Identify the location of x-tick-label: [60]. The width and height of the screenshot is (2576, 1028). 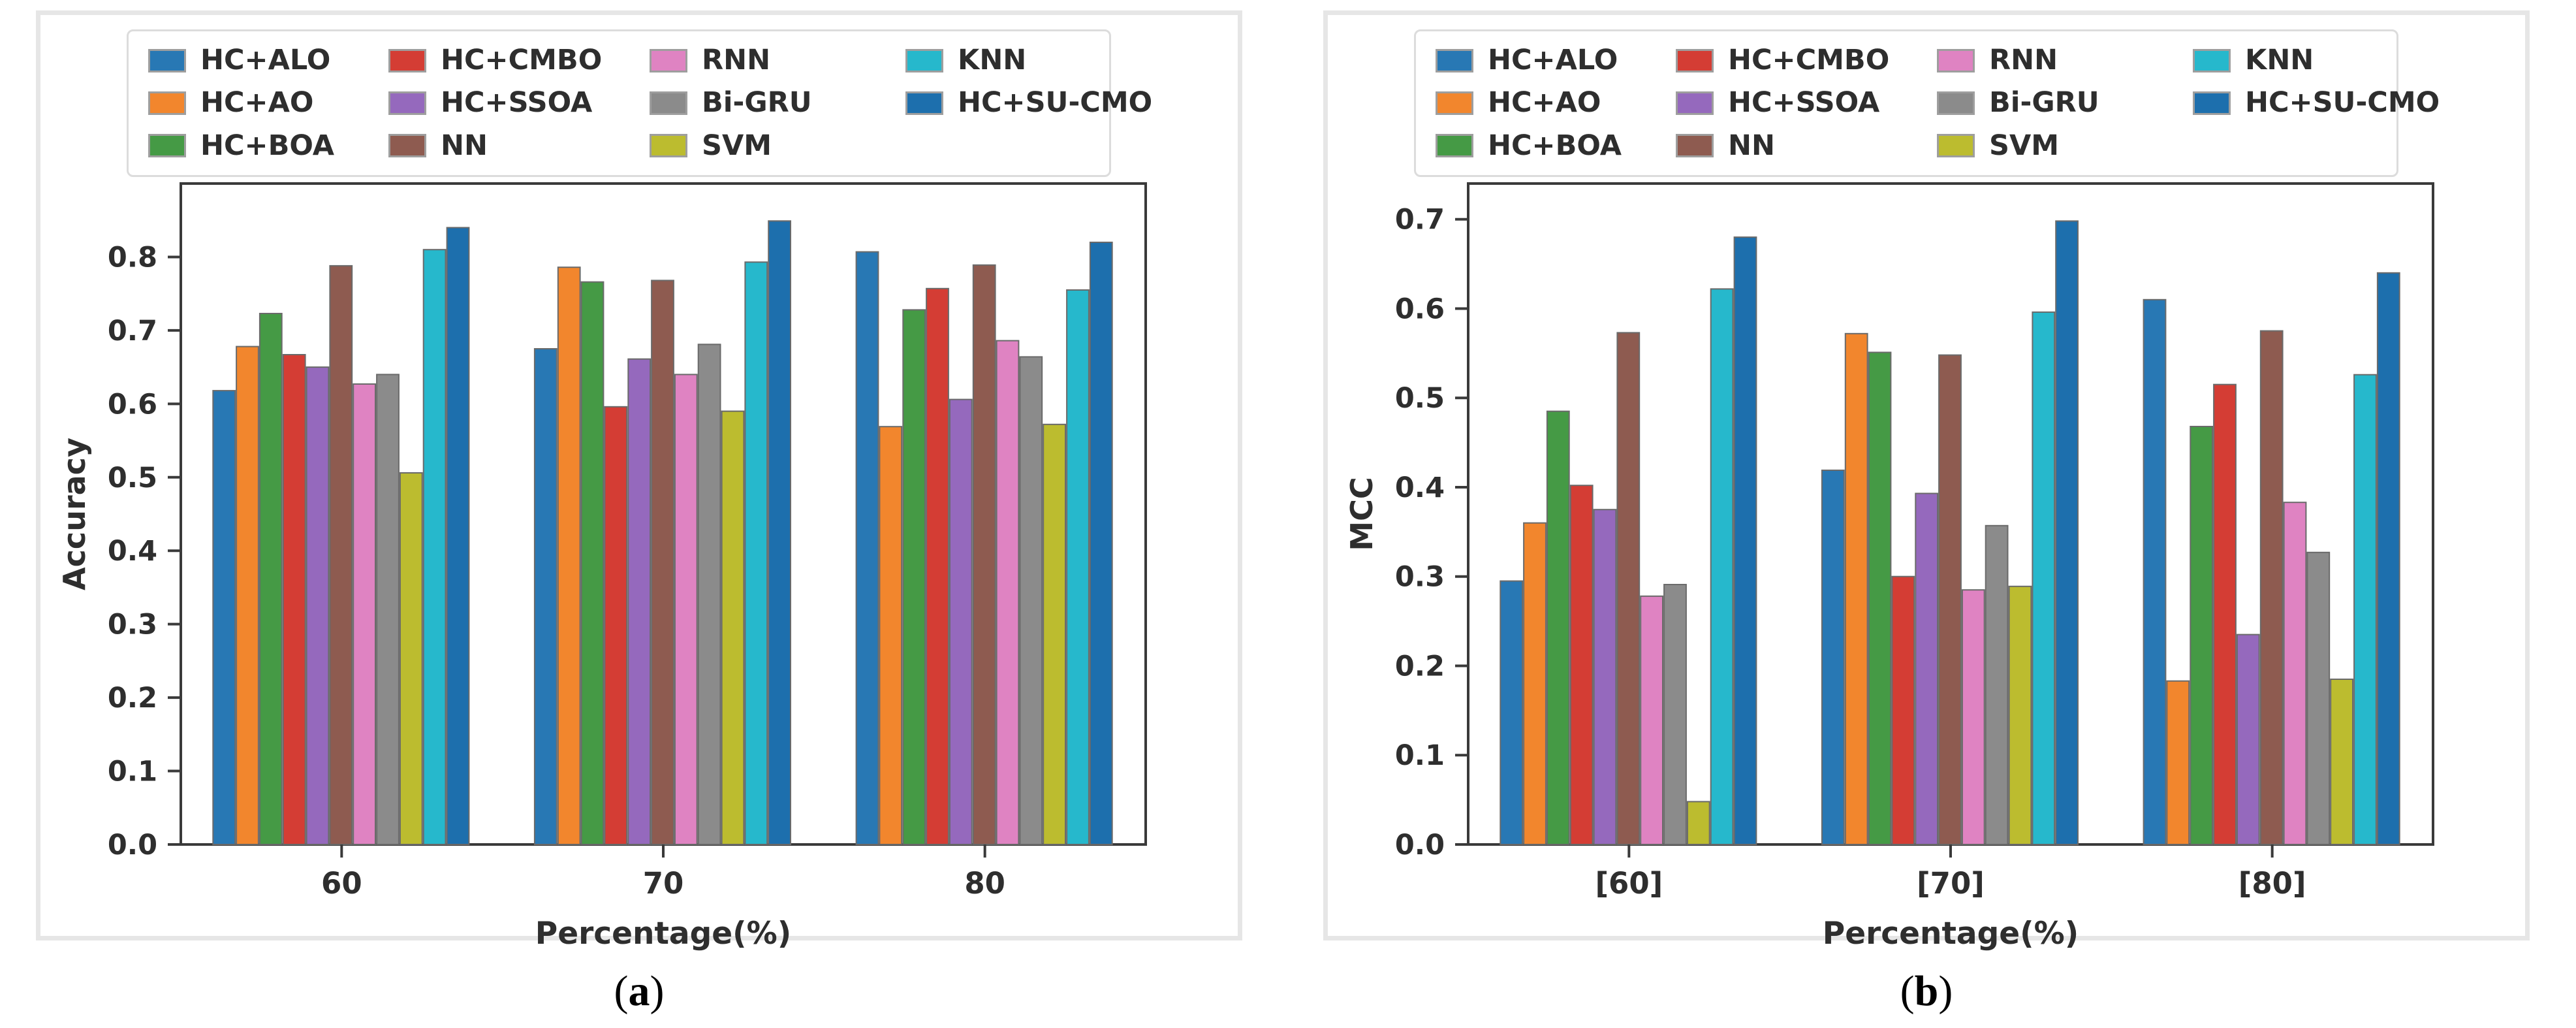
(1629, 883).